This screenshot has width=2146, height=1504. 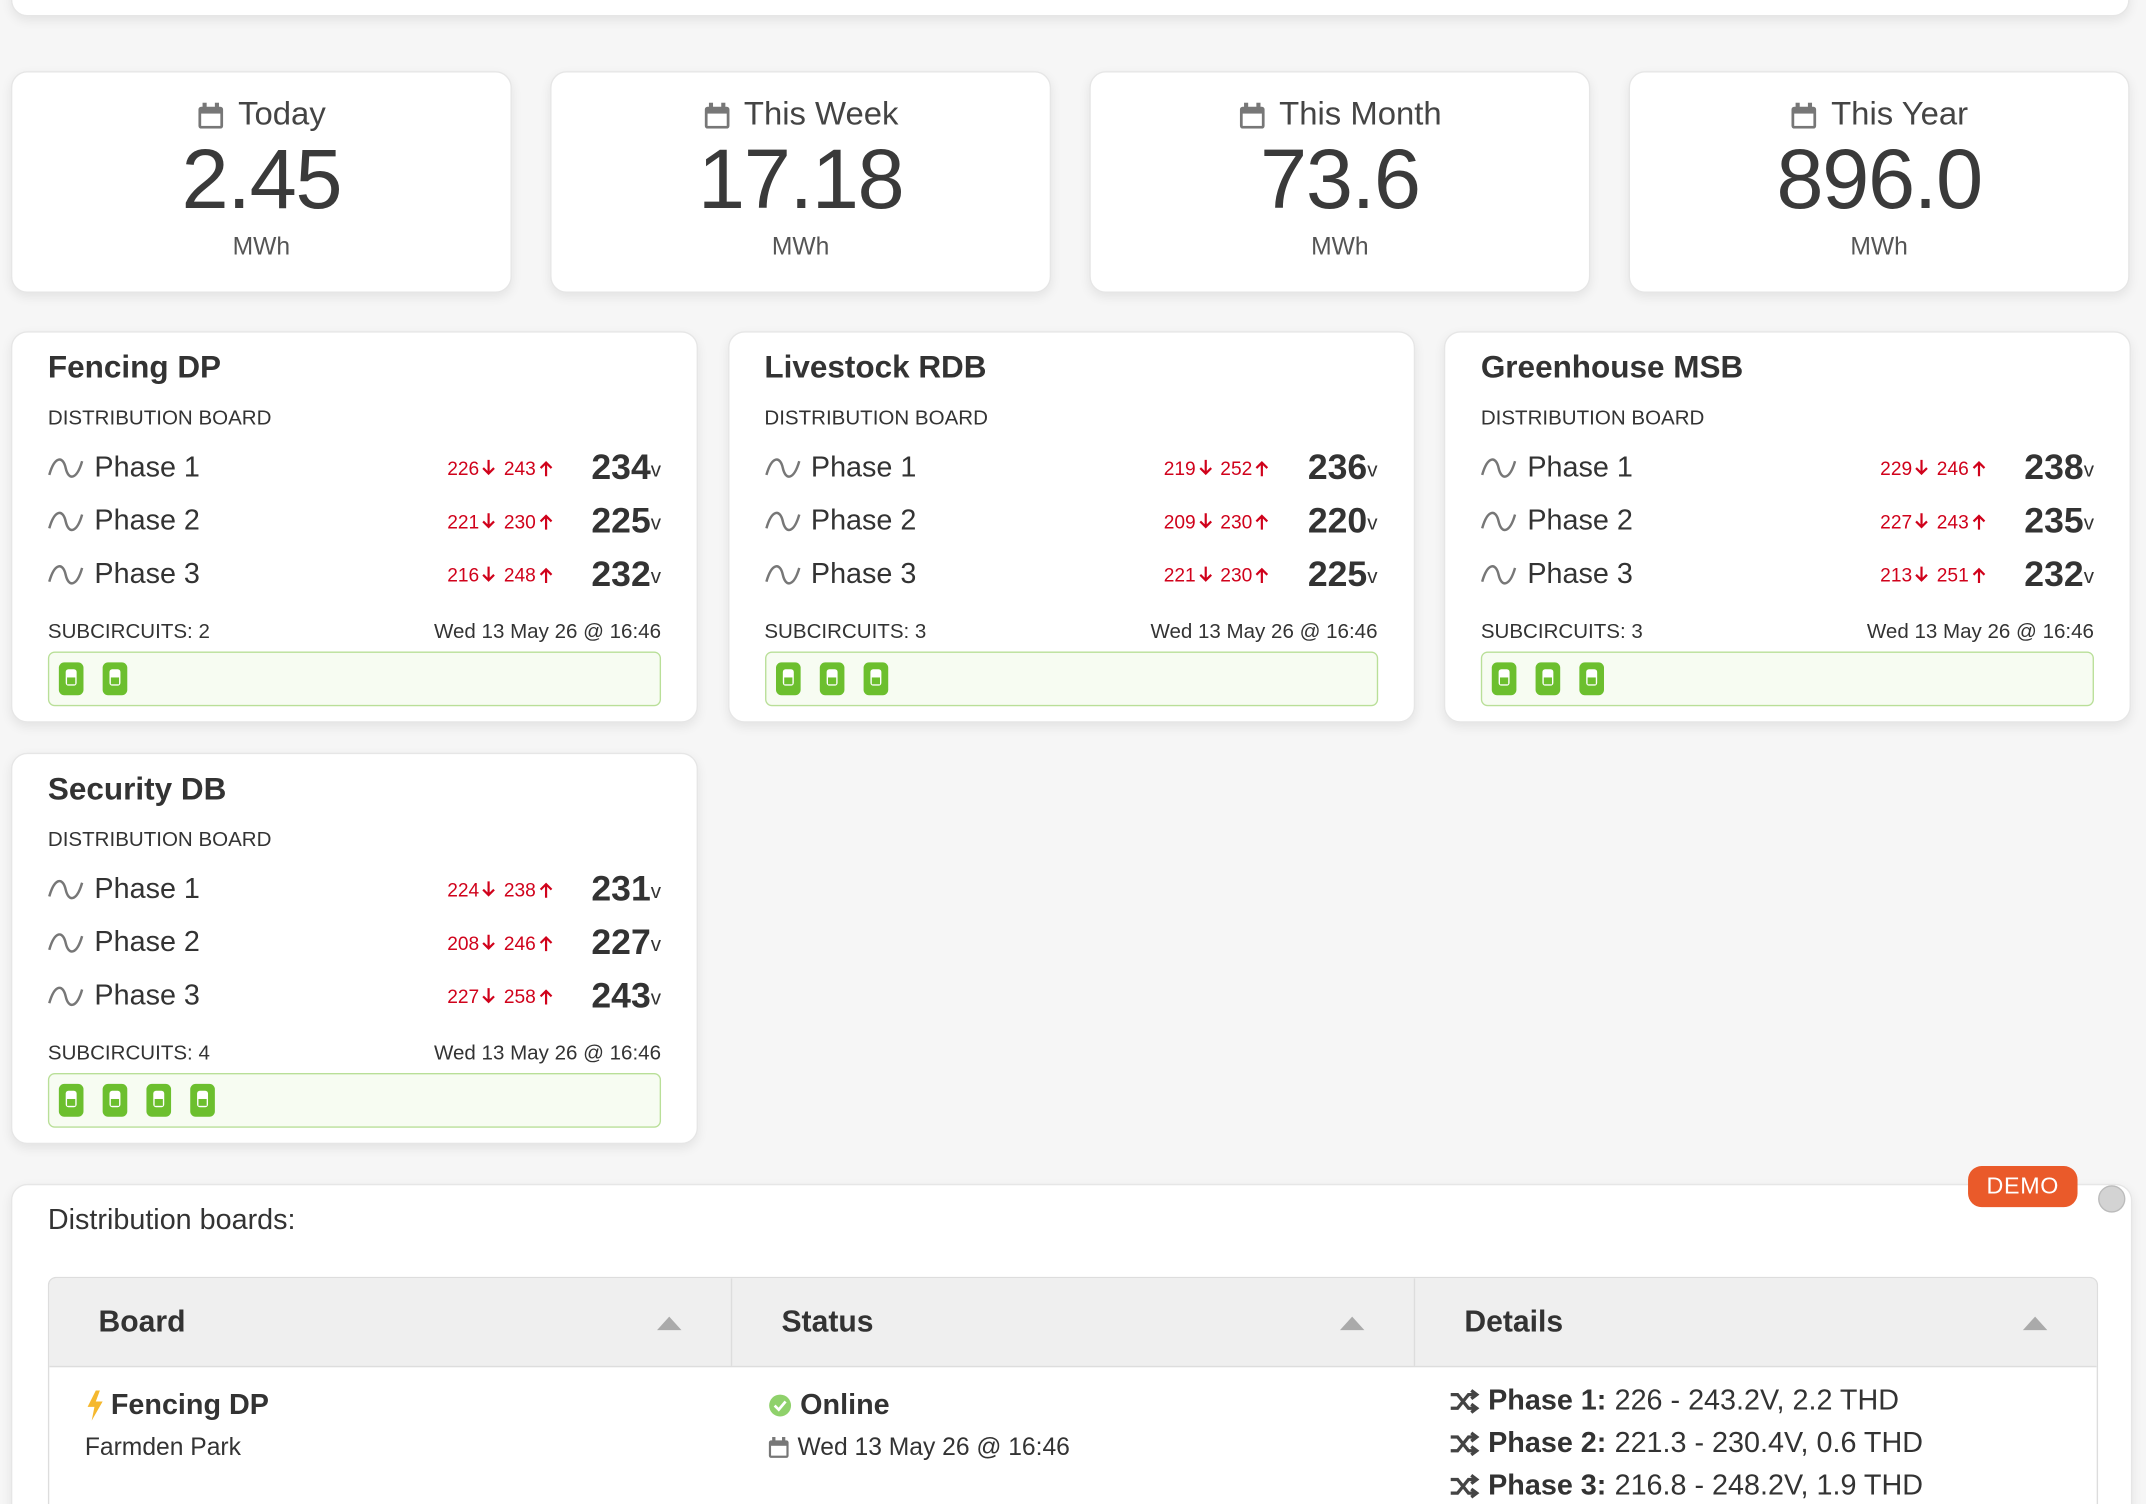 I want to click on detail-label: Phase 1:, so click(x=1547, y=1400).